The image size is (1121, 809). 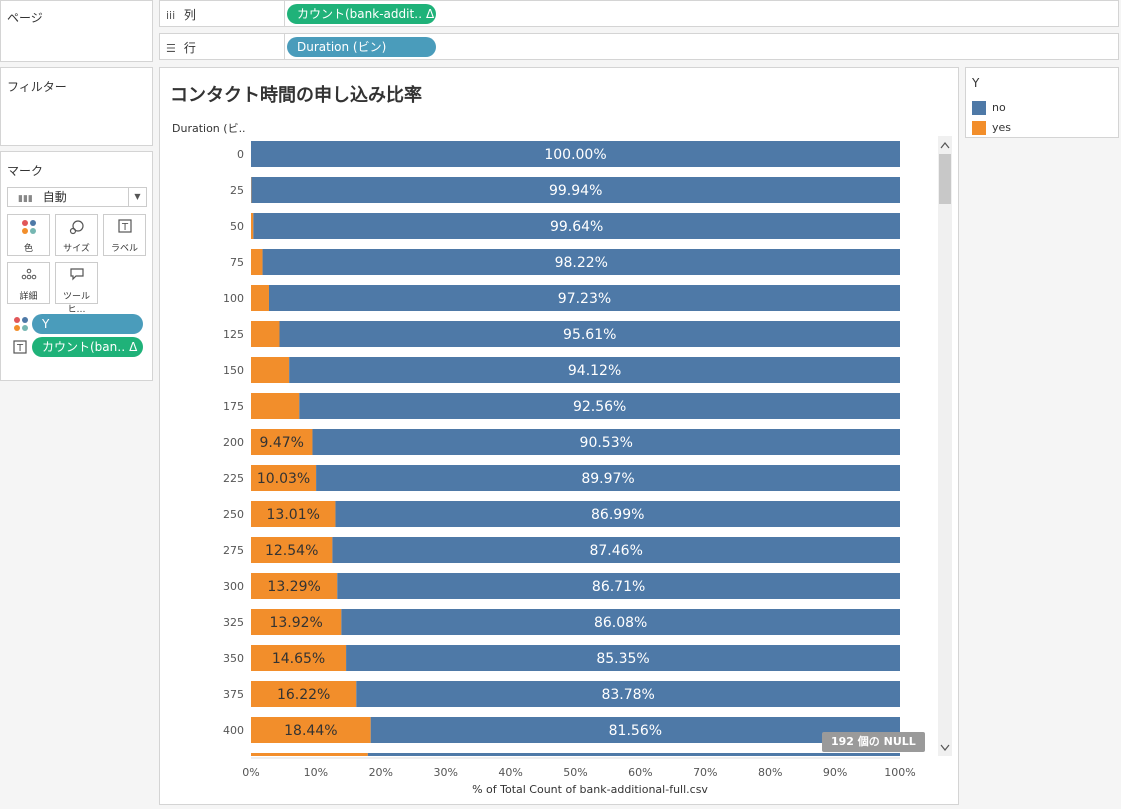 I want to click on color-button-label: 色, so click(x=28, y=249).